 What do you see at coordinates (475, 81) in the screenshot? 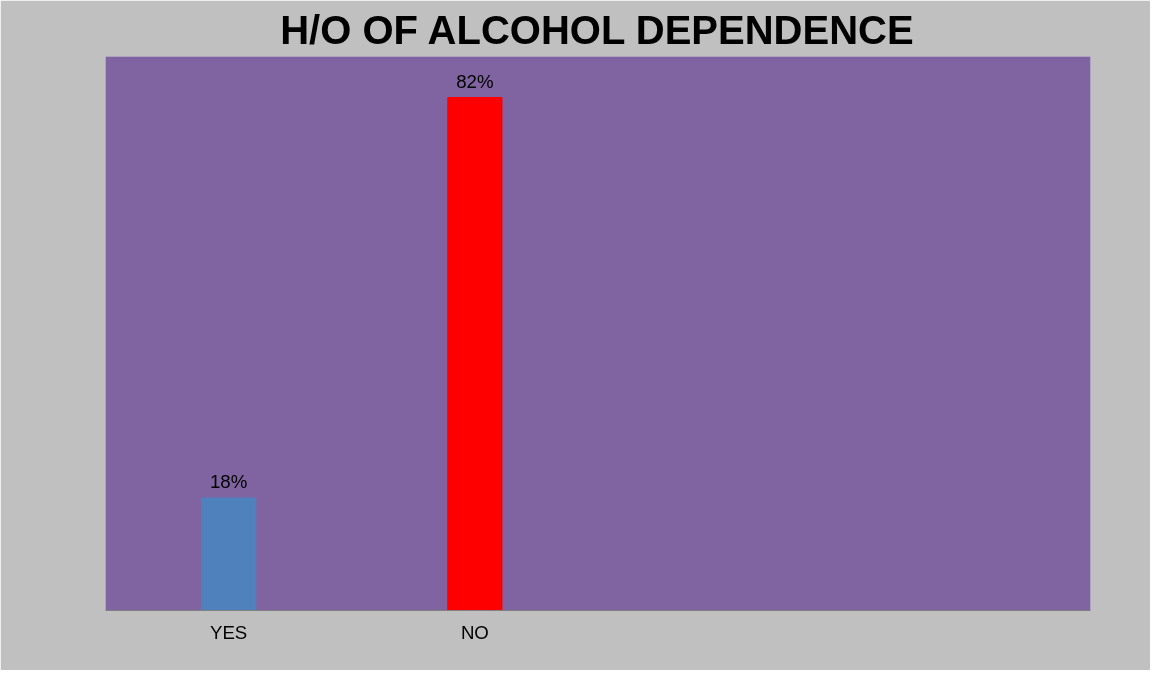
I see `data-label: 82%` at bounding box center [475, 81].